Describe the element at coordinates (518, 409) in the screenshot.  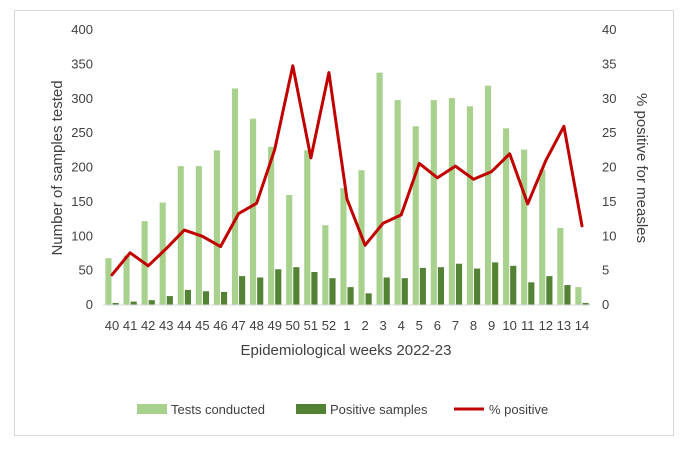
I see `legend-label-percent: % positive` at that location.